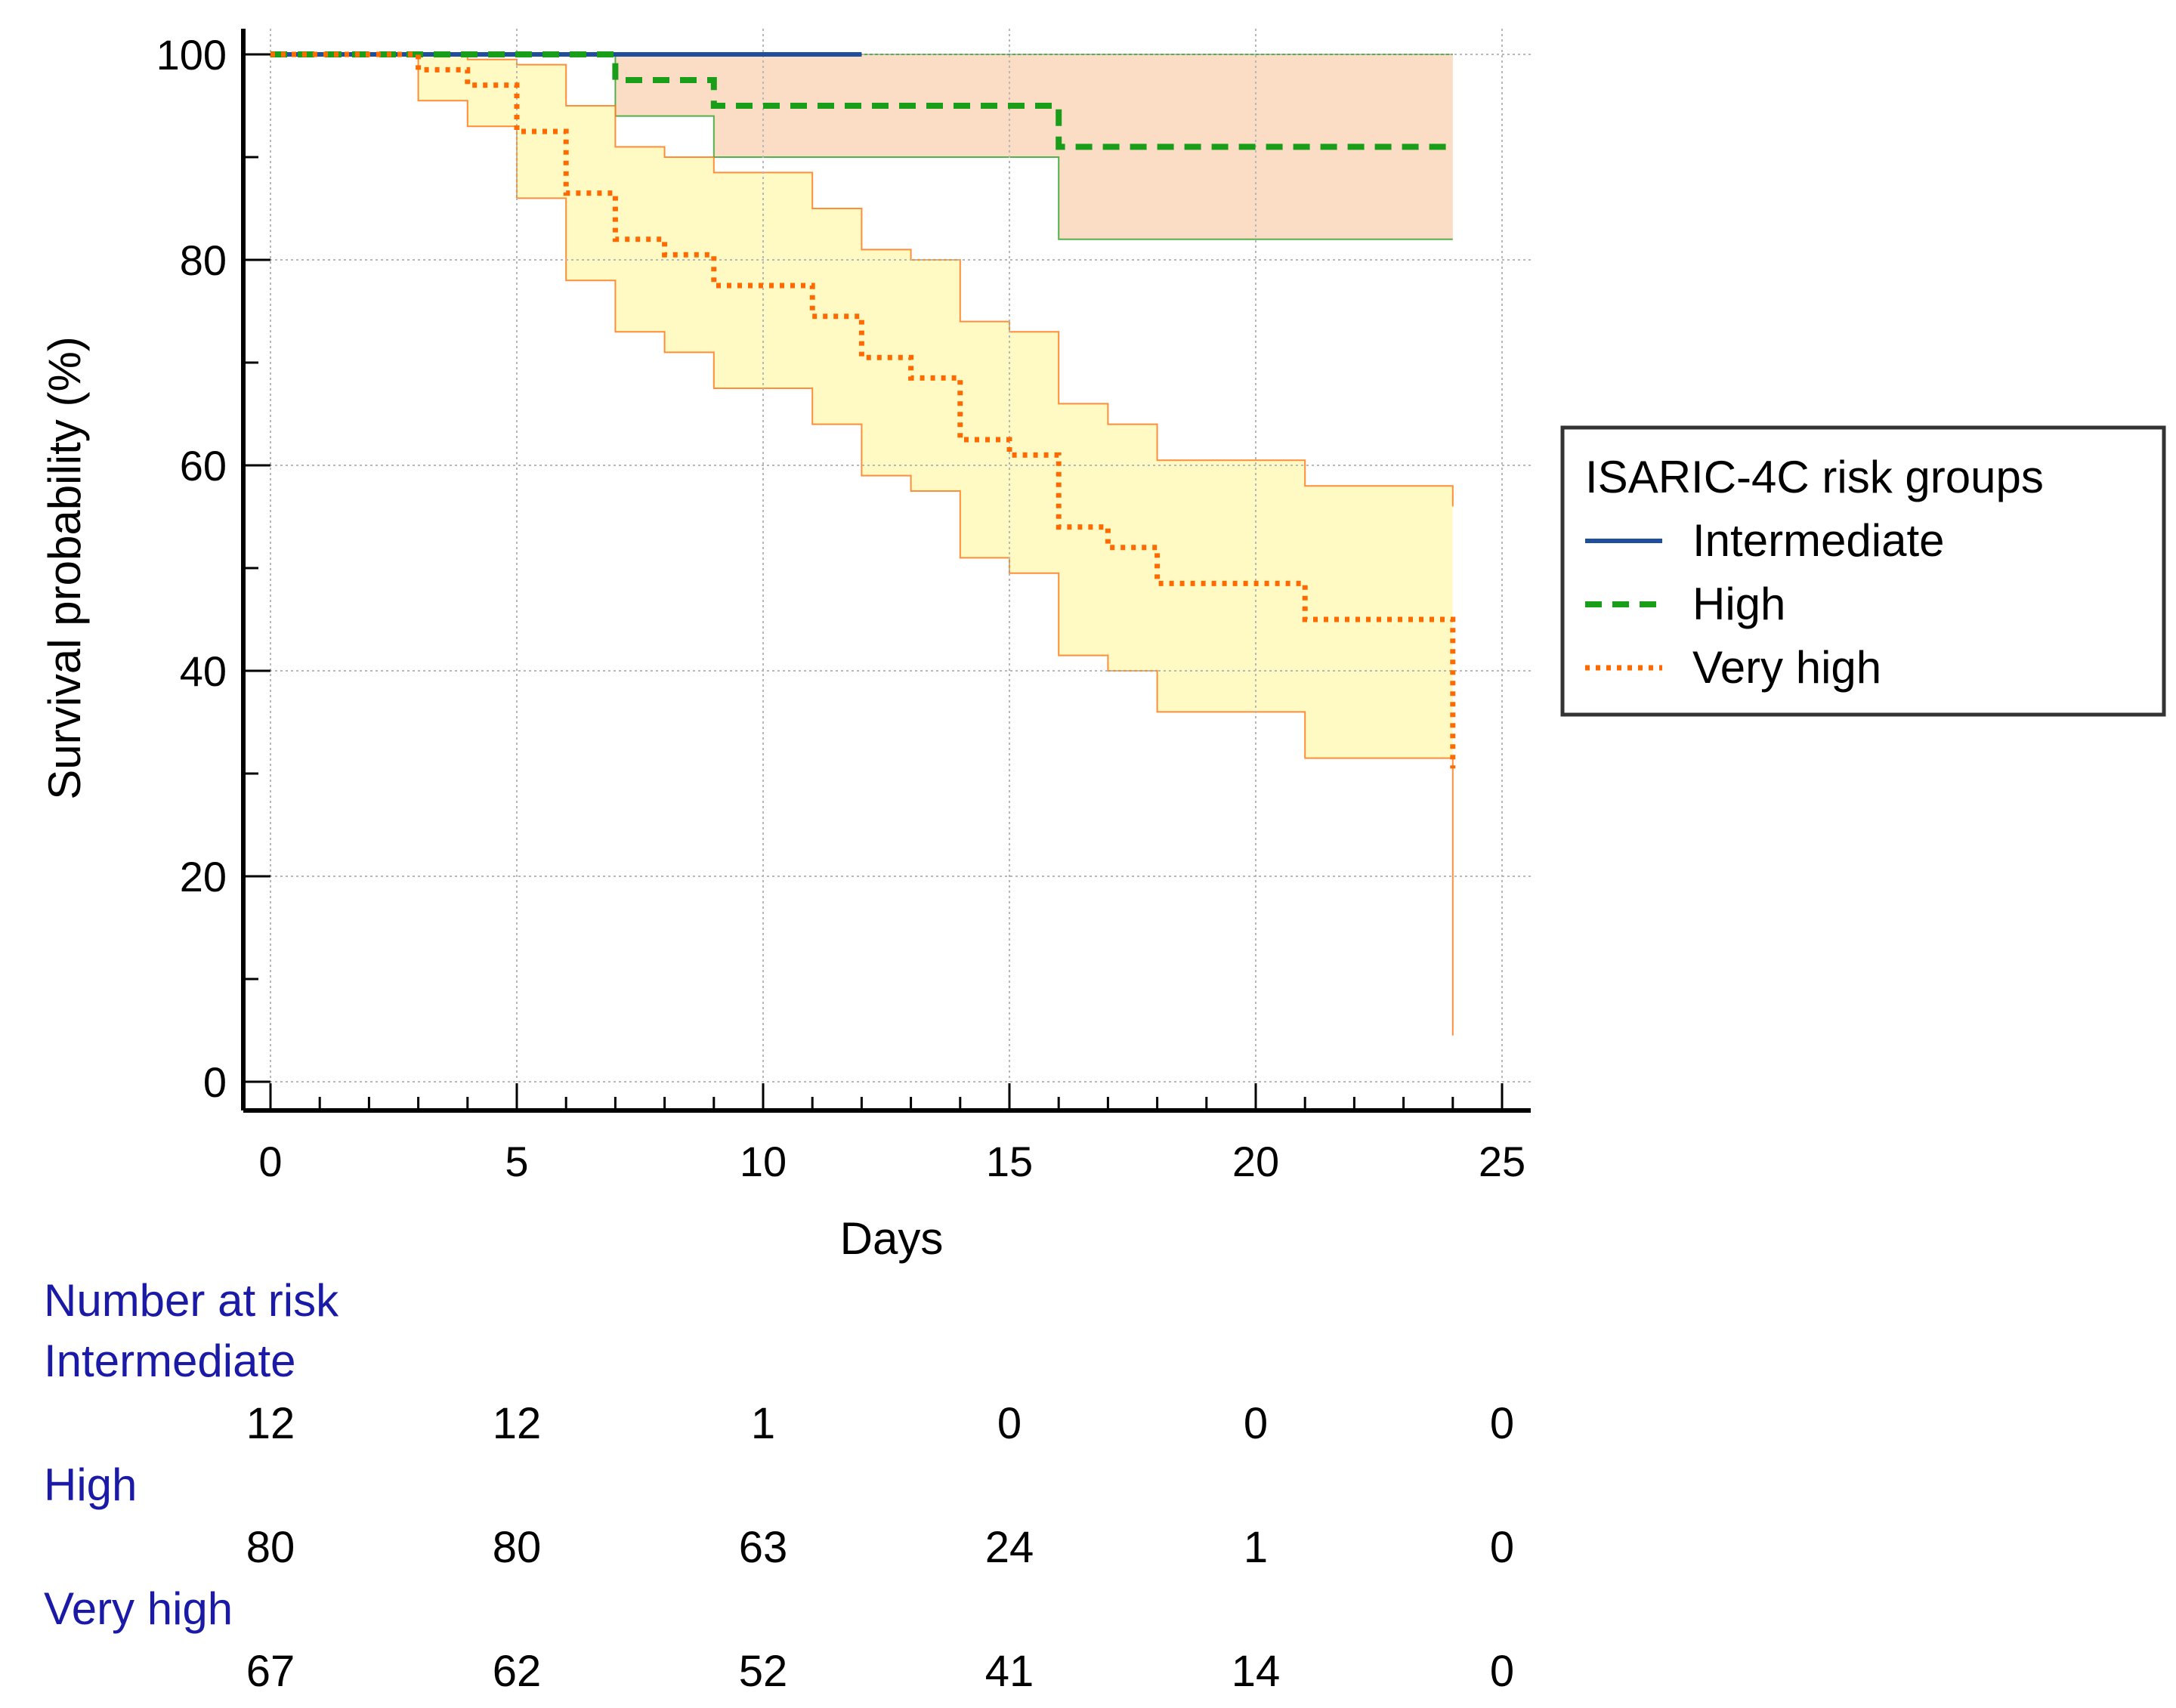 This screenshot has width=2176, height=1708. What do you see at coordinates (90, 1484) in the screenshot?
I see `risk-group-name: High` at bounding box center [90, 1484].